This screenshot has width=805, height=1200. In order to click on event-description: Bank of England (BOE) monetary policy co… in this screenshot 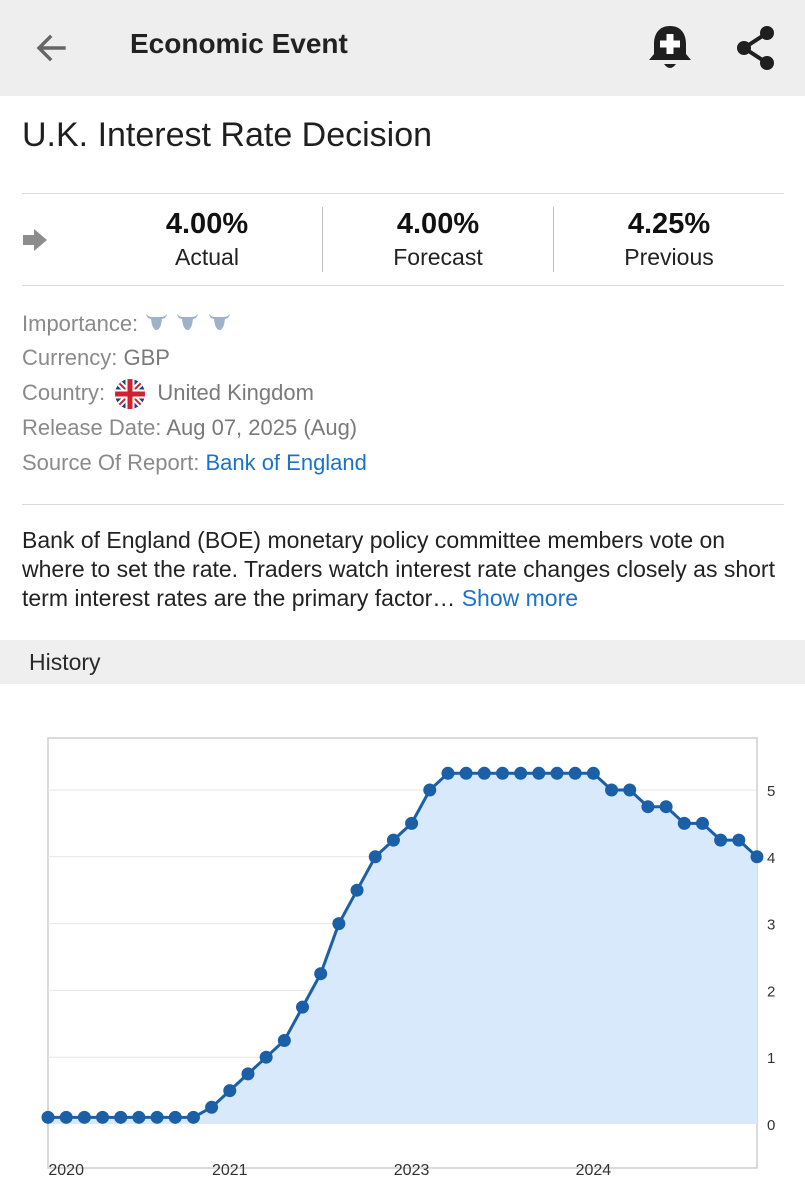, I will do `click(407, 569)`.